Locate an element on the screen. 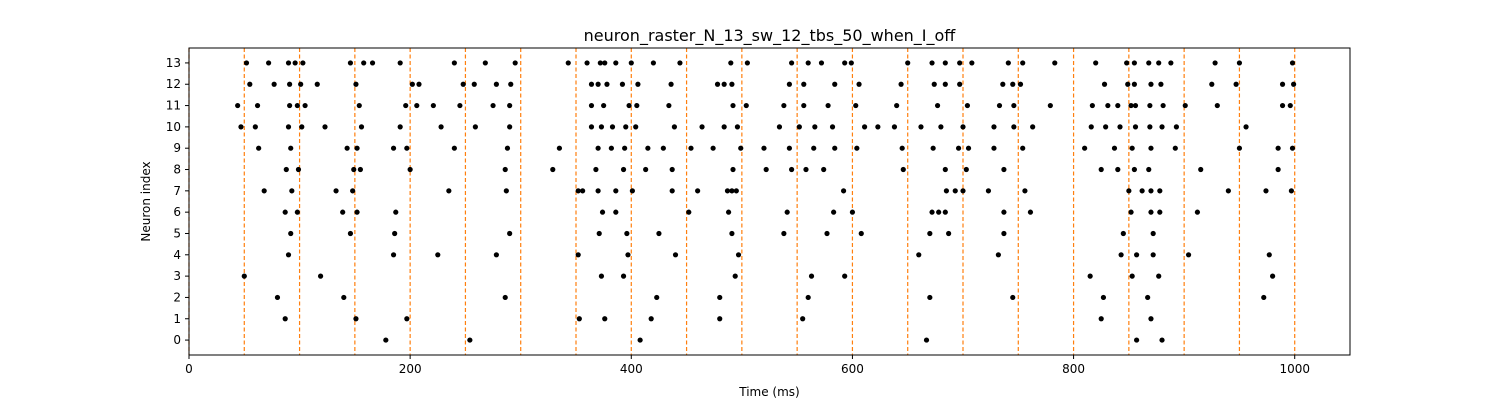  x-tick-label: 200 is located at coordinates (410, 369).